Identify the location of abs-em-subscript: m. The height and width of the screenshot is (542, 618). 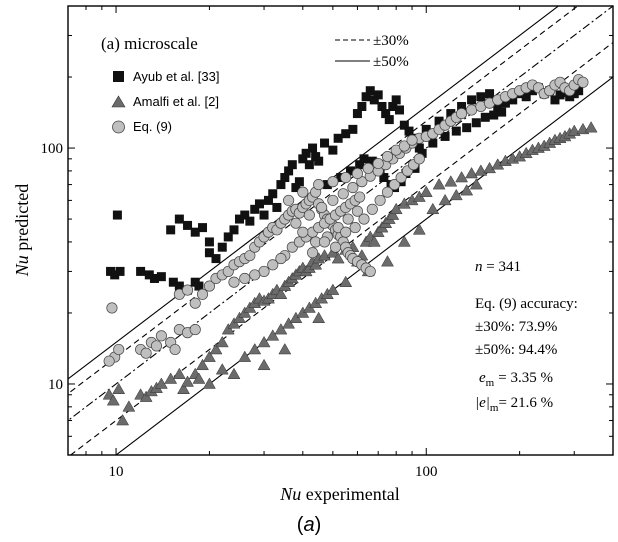
(494, 408).